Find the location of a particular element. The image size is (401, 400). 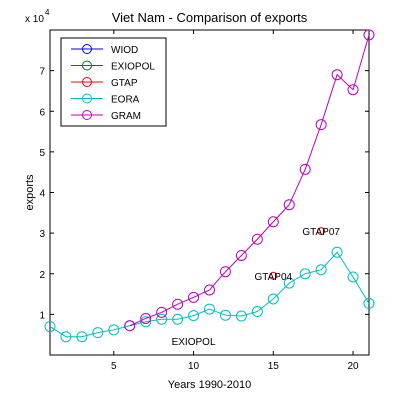

annotation-label: GTAP07 is located at coordinates (321, 232).